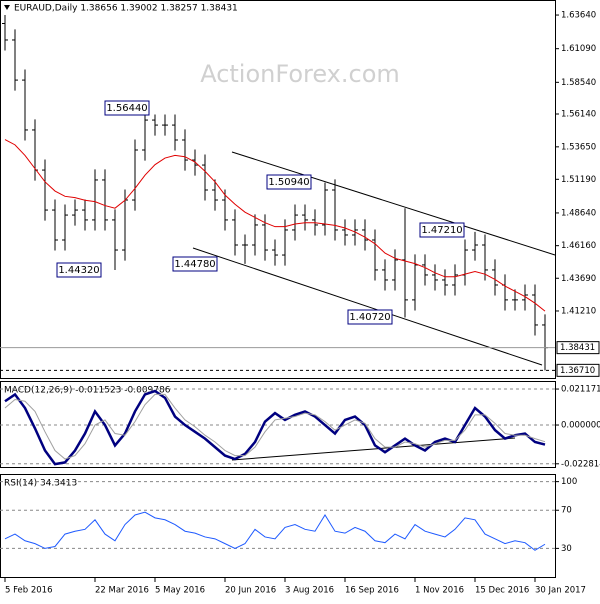 The width and height of the screenshot is (600, 604). Describe the element at coordinates (578, 311) in the screenshot. I see `y-tick-label: 1.41210` at that location.